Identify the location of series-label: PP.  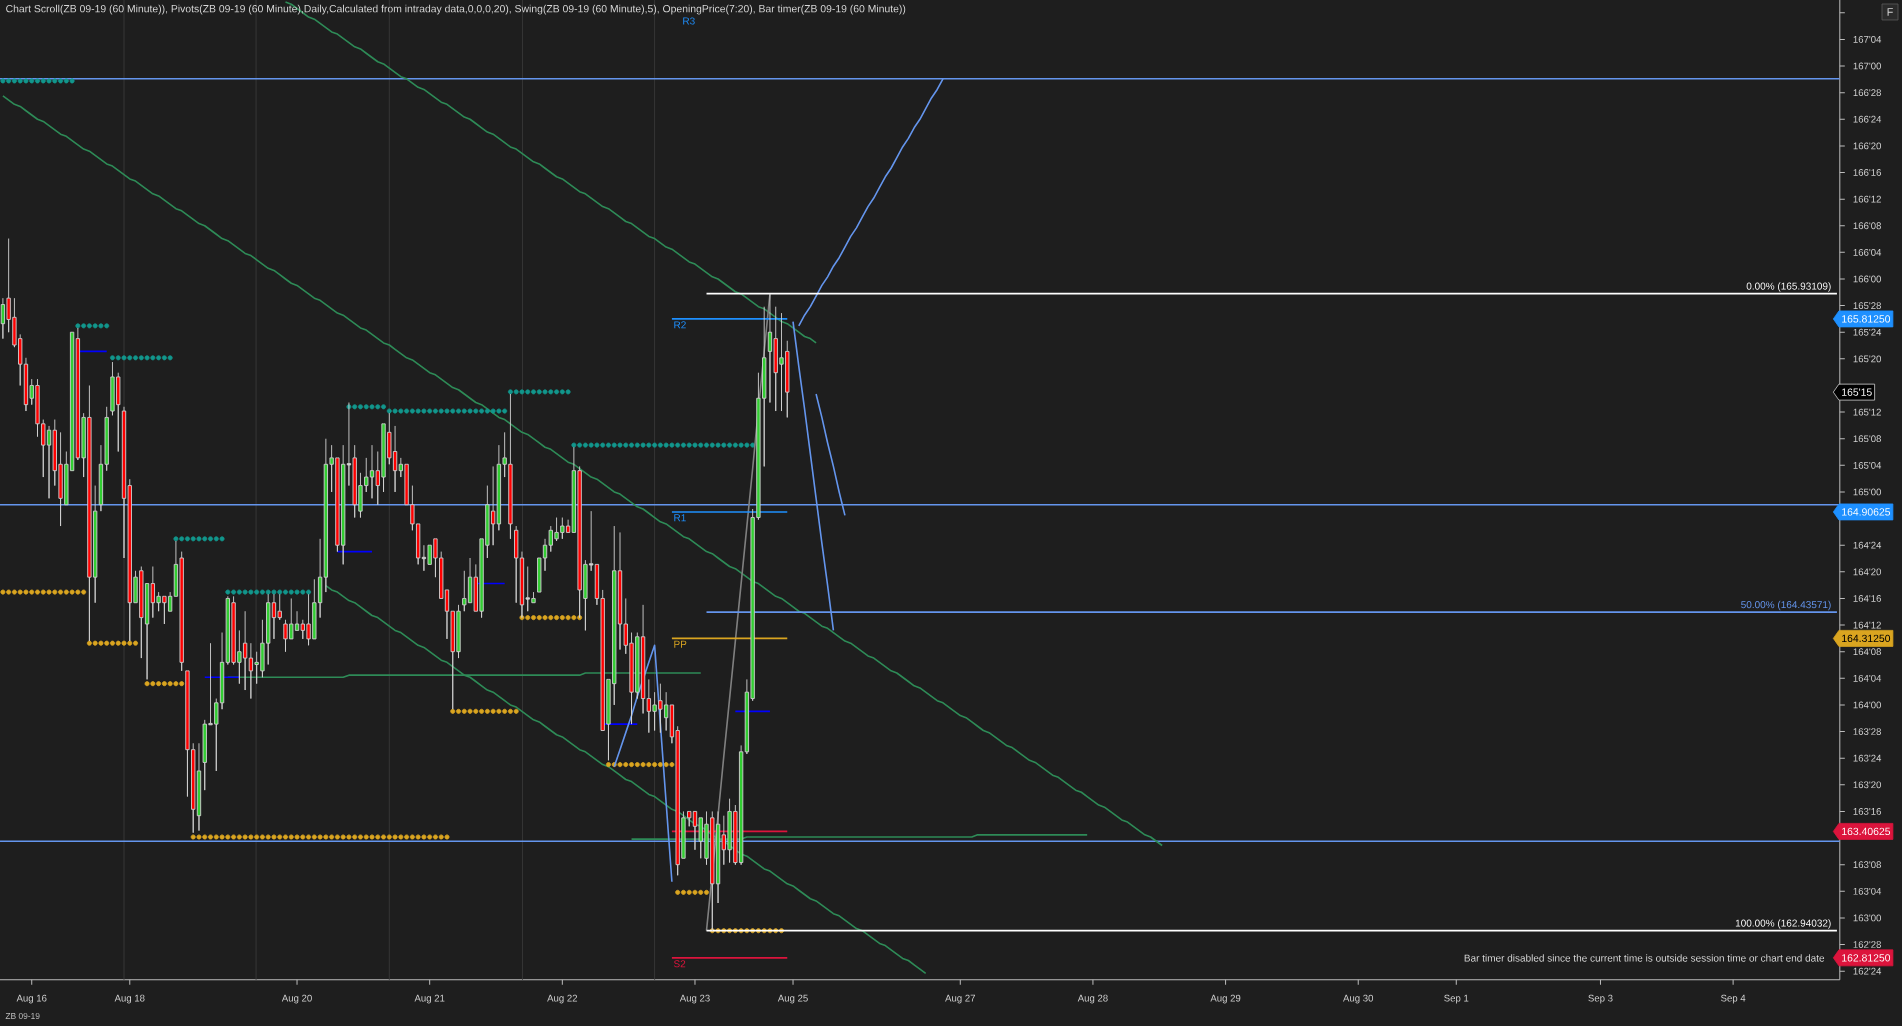
(680, 644).